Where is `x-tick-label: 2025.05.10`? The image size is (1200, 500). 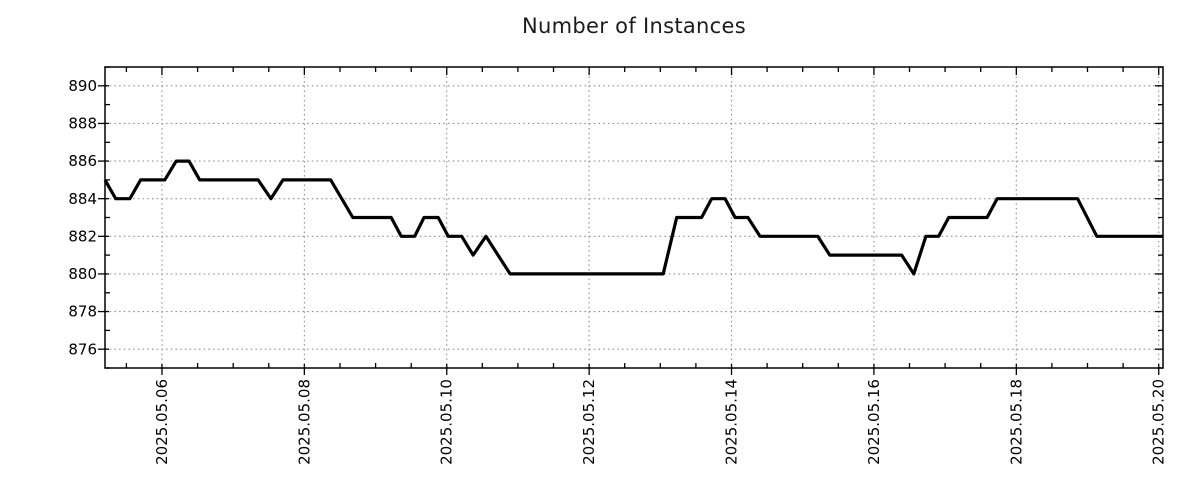 x-tick-label: 2025.05.10 is located at coordinates (447, 422).